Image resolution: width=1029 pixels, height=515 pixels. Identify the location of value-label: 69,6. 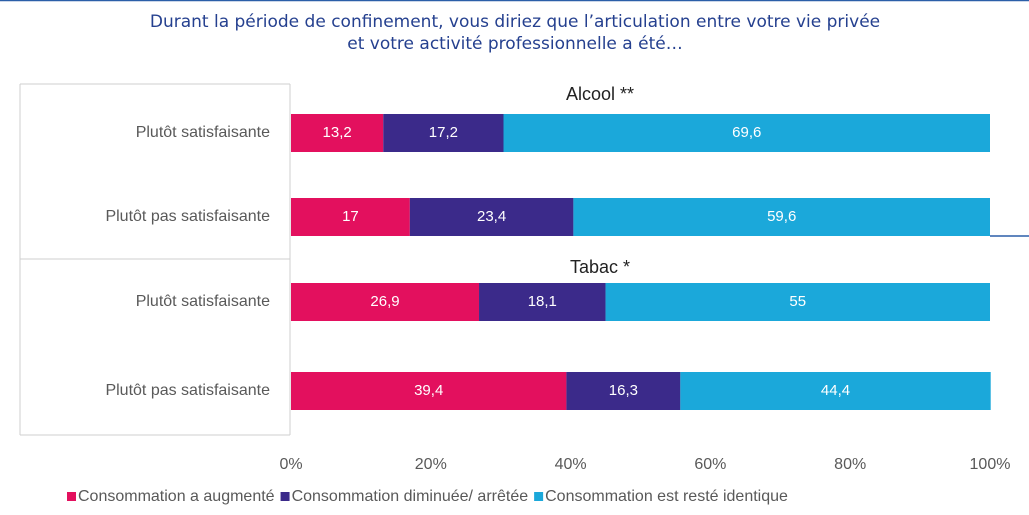
(746, 132).